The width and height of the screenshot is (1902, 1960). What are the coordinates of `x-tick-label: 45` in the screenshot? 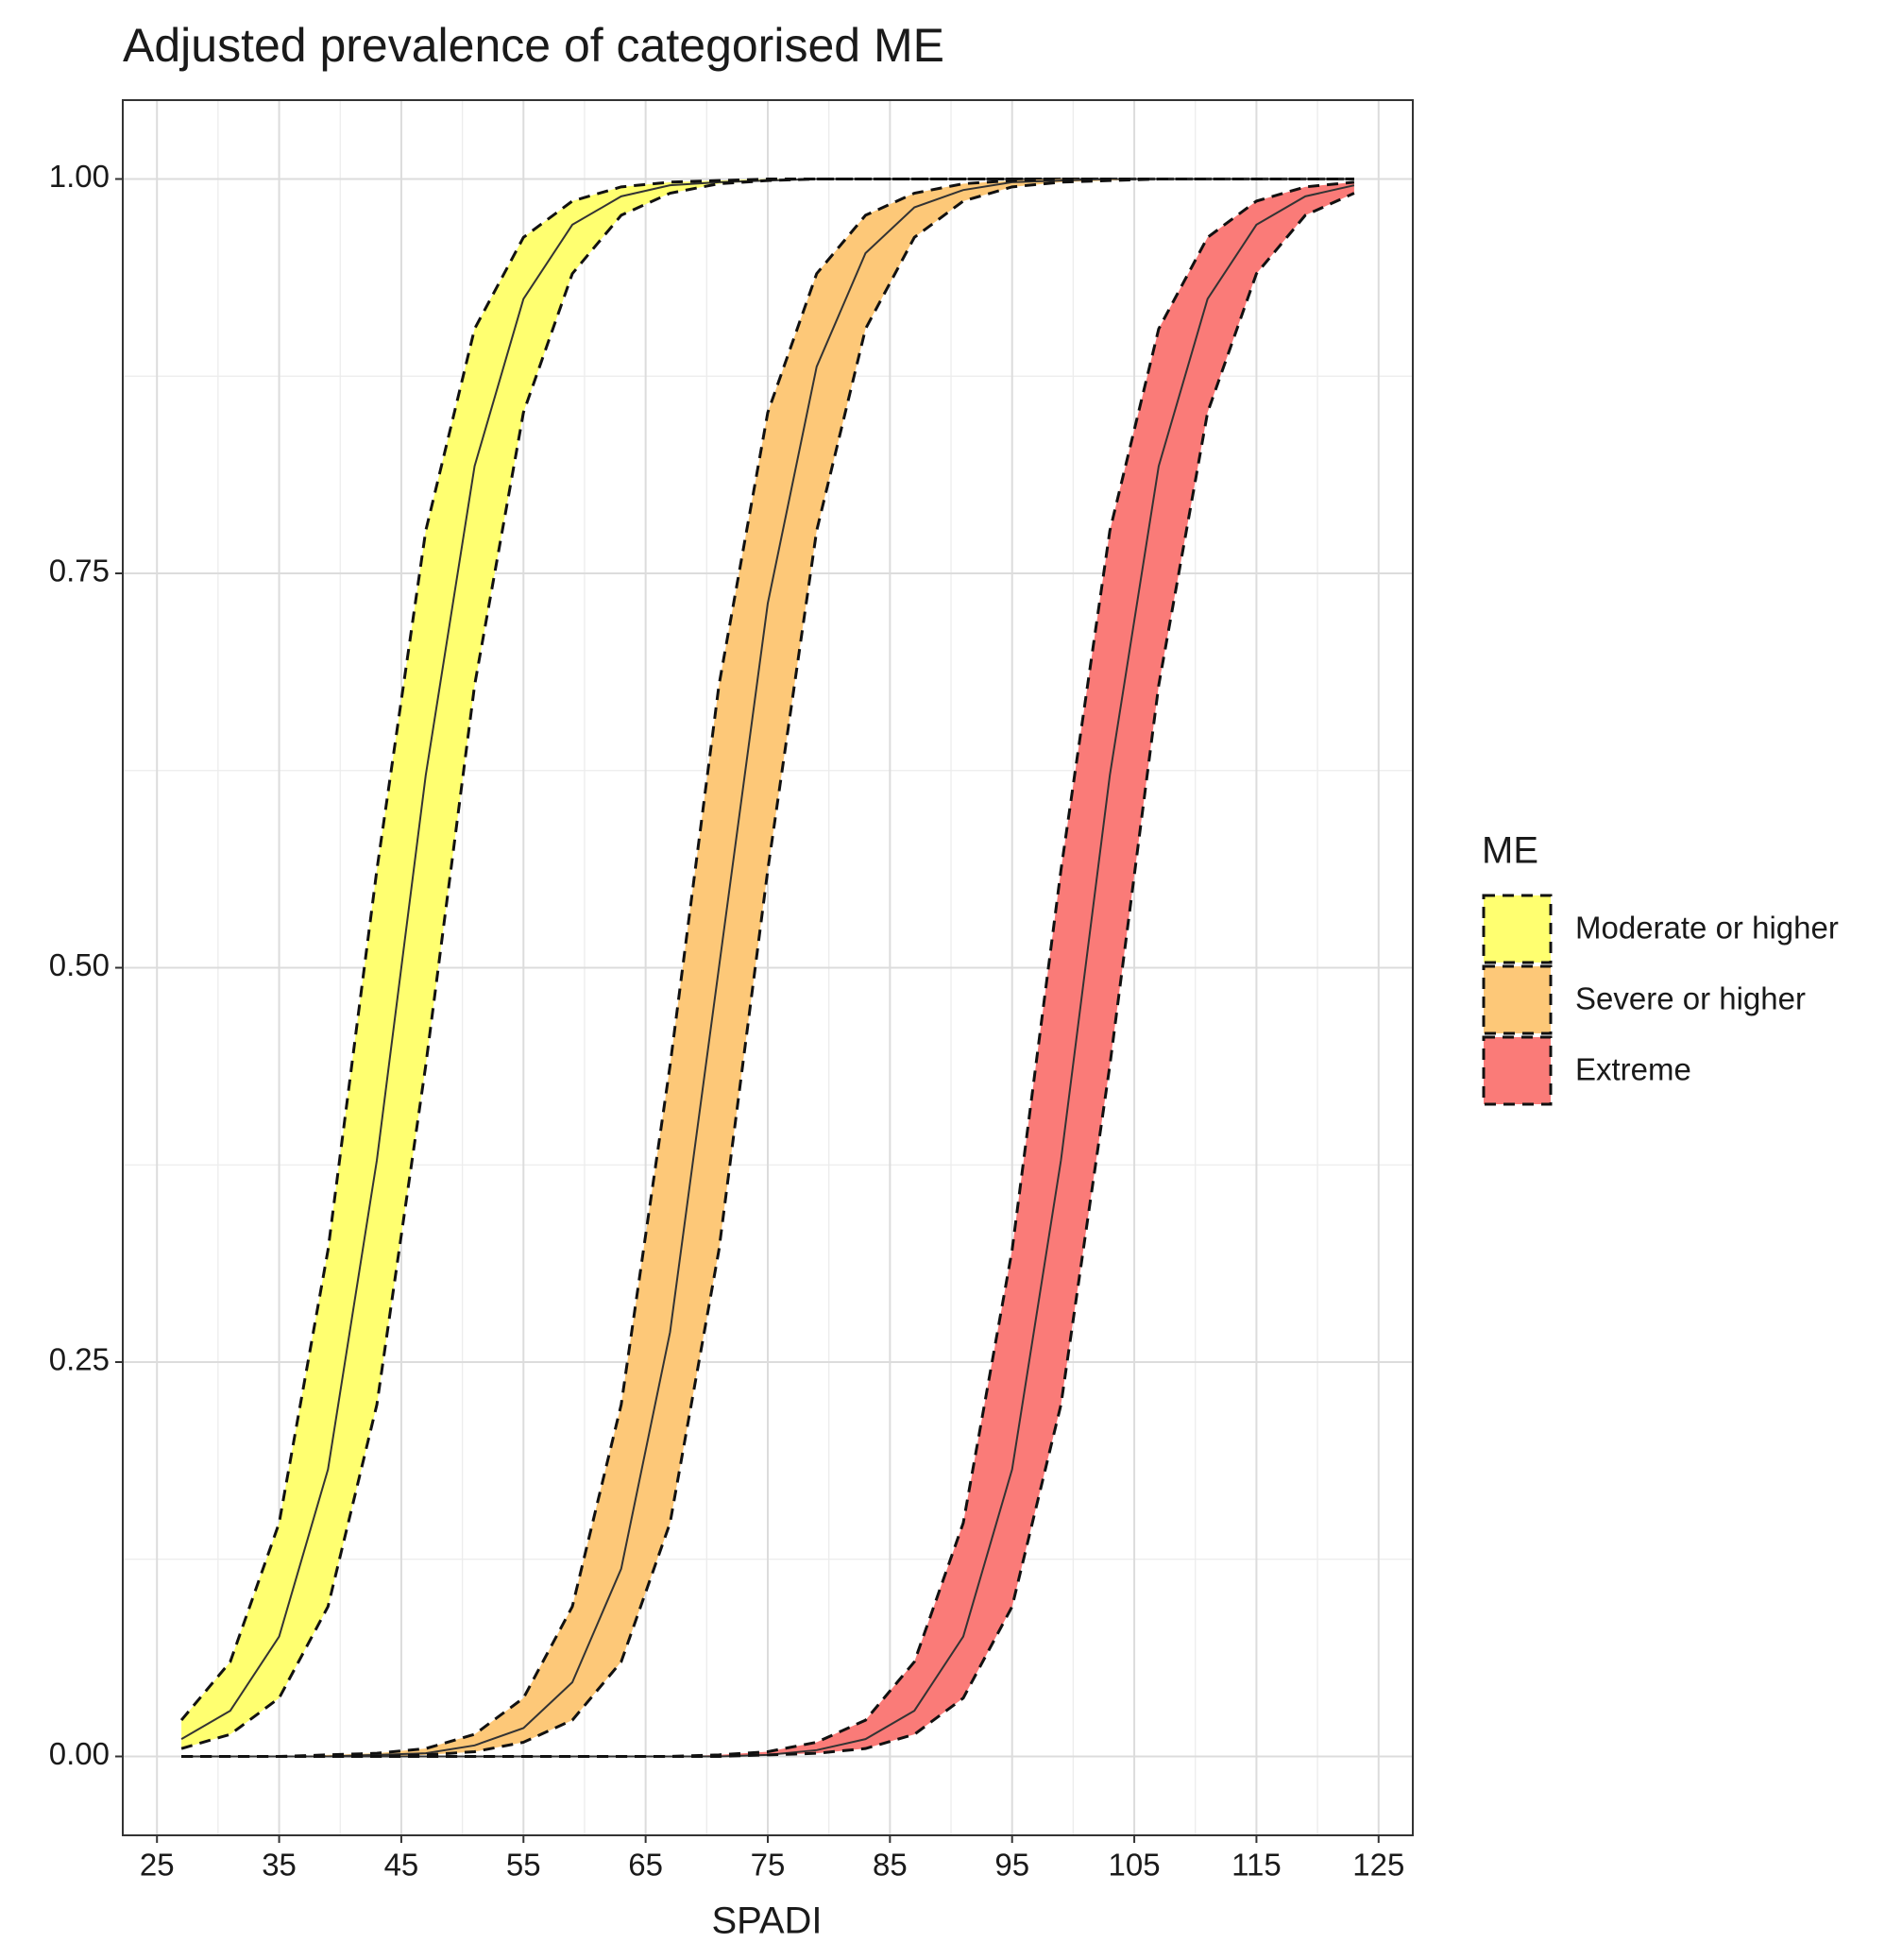 It's located at (402, 1865).